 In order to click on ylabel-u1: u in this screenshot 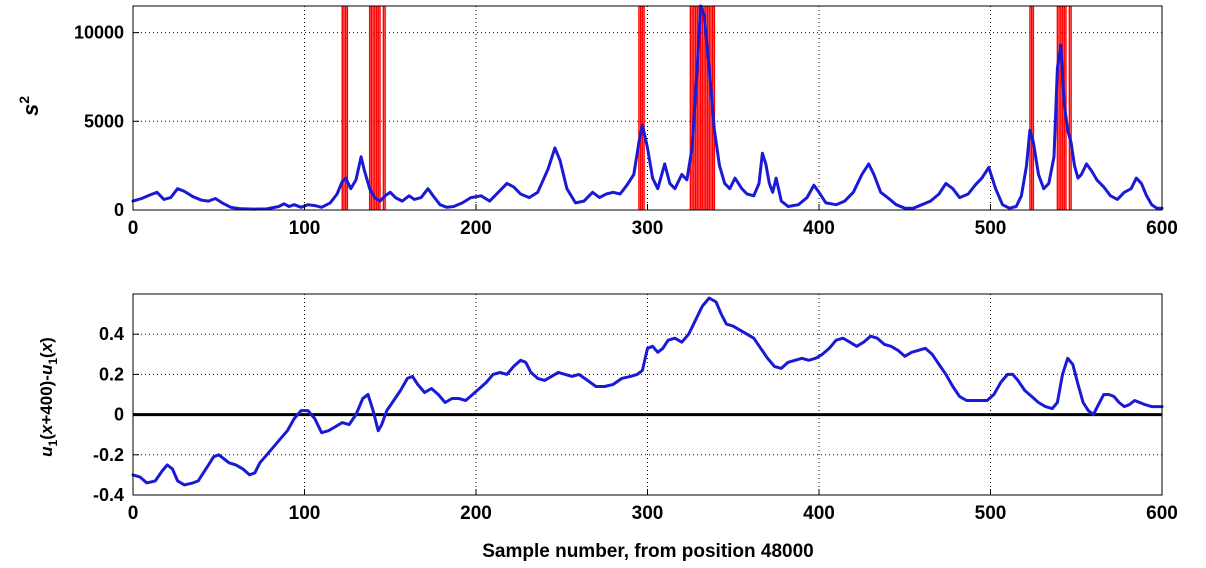, I will do `click(46, 451)`.